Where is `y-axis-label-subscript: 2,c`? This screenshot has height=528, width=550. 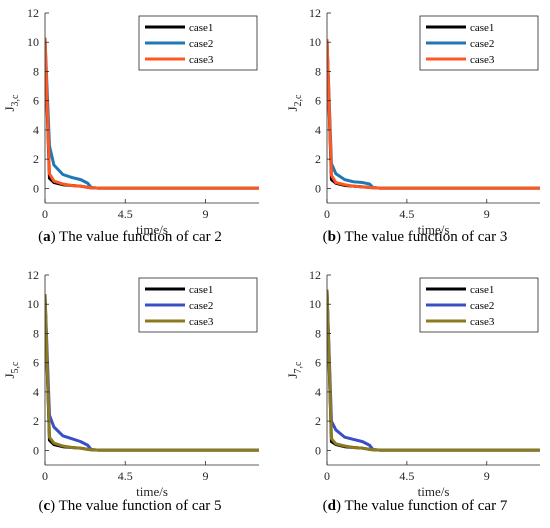 y-axis-label-subscript: 2,c is located at coordinates (298, 100).